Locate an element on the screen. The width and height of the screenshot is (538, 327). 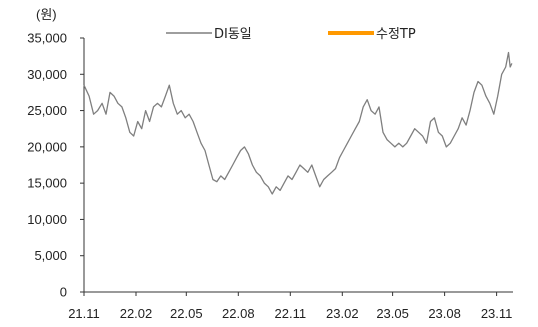
y-tick-label: 15,000 is located at coordinates (47, 183).